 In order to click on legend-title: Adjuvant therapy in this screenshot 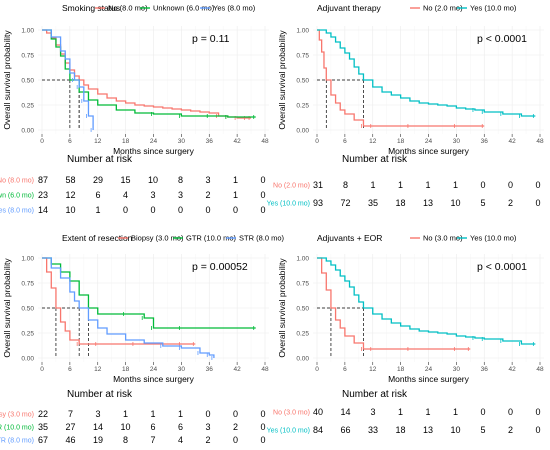, I will do `click(349, 8)`.